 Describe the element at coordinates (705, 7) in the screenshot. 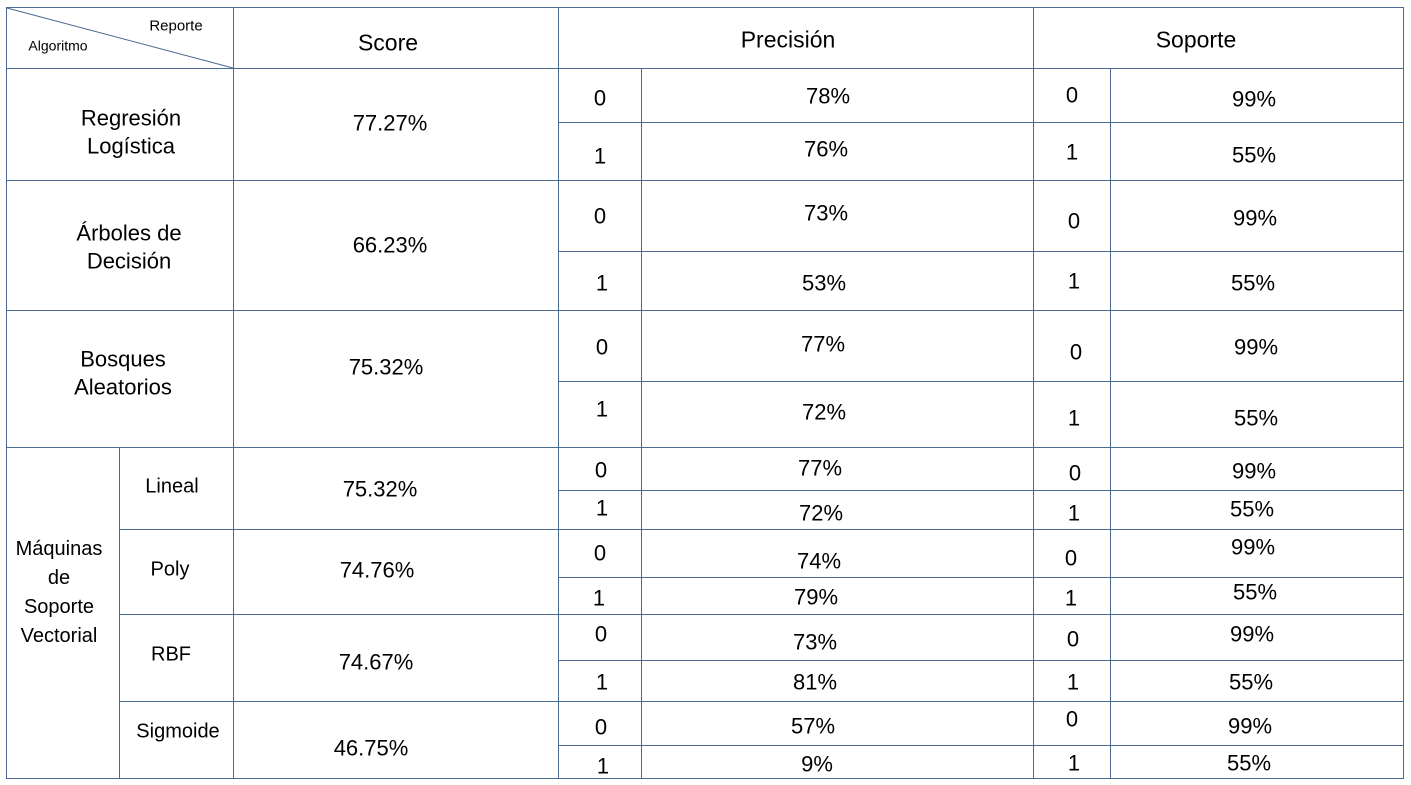

I see `table-border-top` at that location.